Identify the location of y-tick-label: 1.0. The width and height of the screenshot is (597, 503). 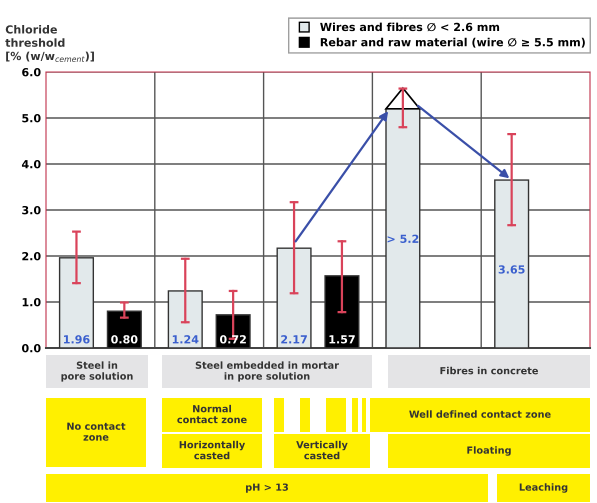
(31, 302).